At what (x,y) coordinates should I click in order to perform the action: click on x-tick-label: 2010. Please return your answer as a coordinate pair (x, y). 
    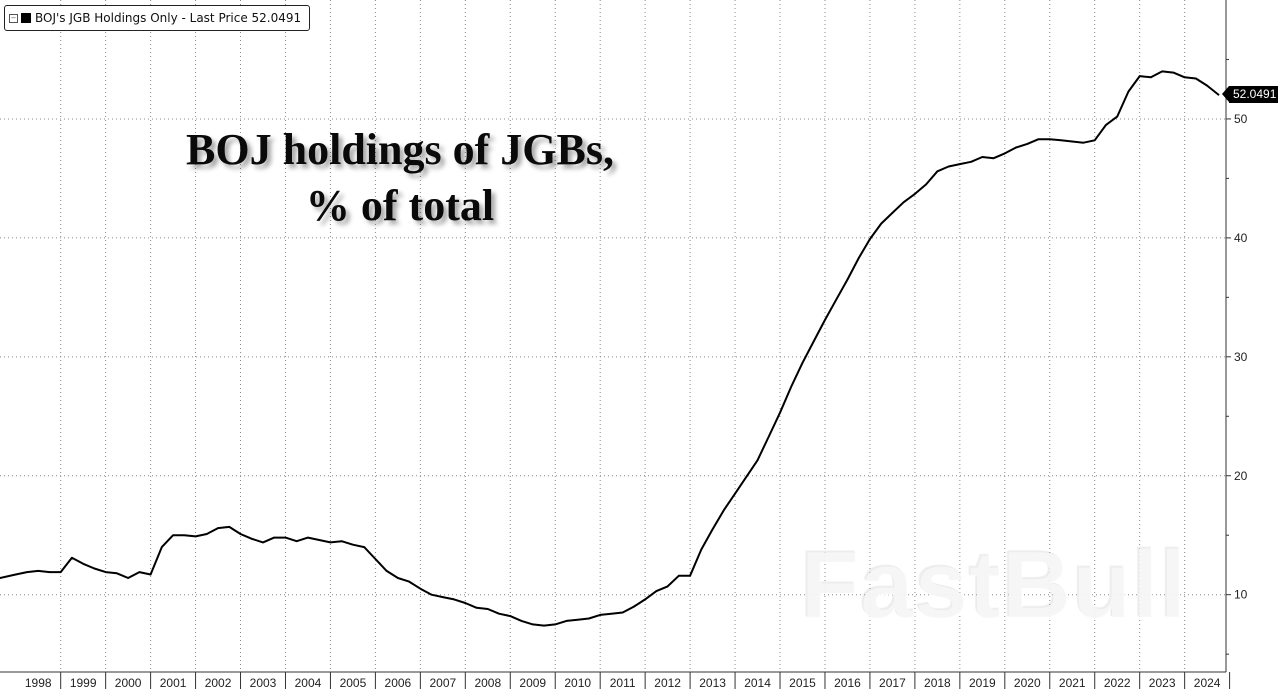
    Looking at the image, I should click on (577, 682).